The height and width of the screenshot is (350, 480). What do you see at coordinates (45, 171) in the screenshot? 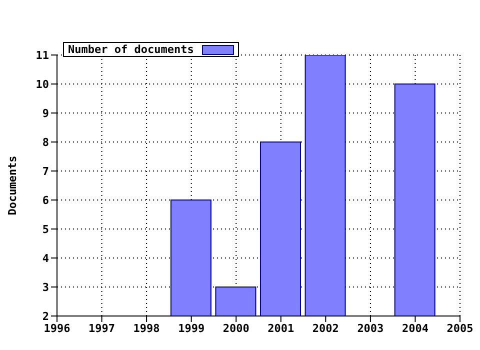
I see `y-tick-label: 7` at bounding box center [45, 171].